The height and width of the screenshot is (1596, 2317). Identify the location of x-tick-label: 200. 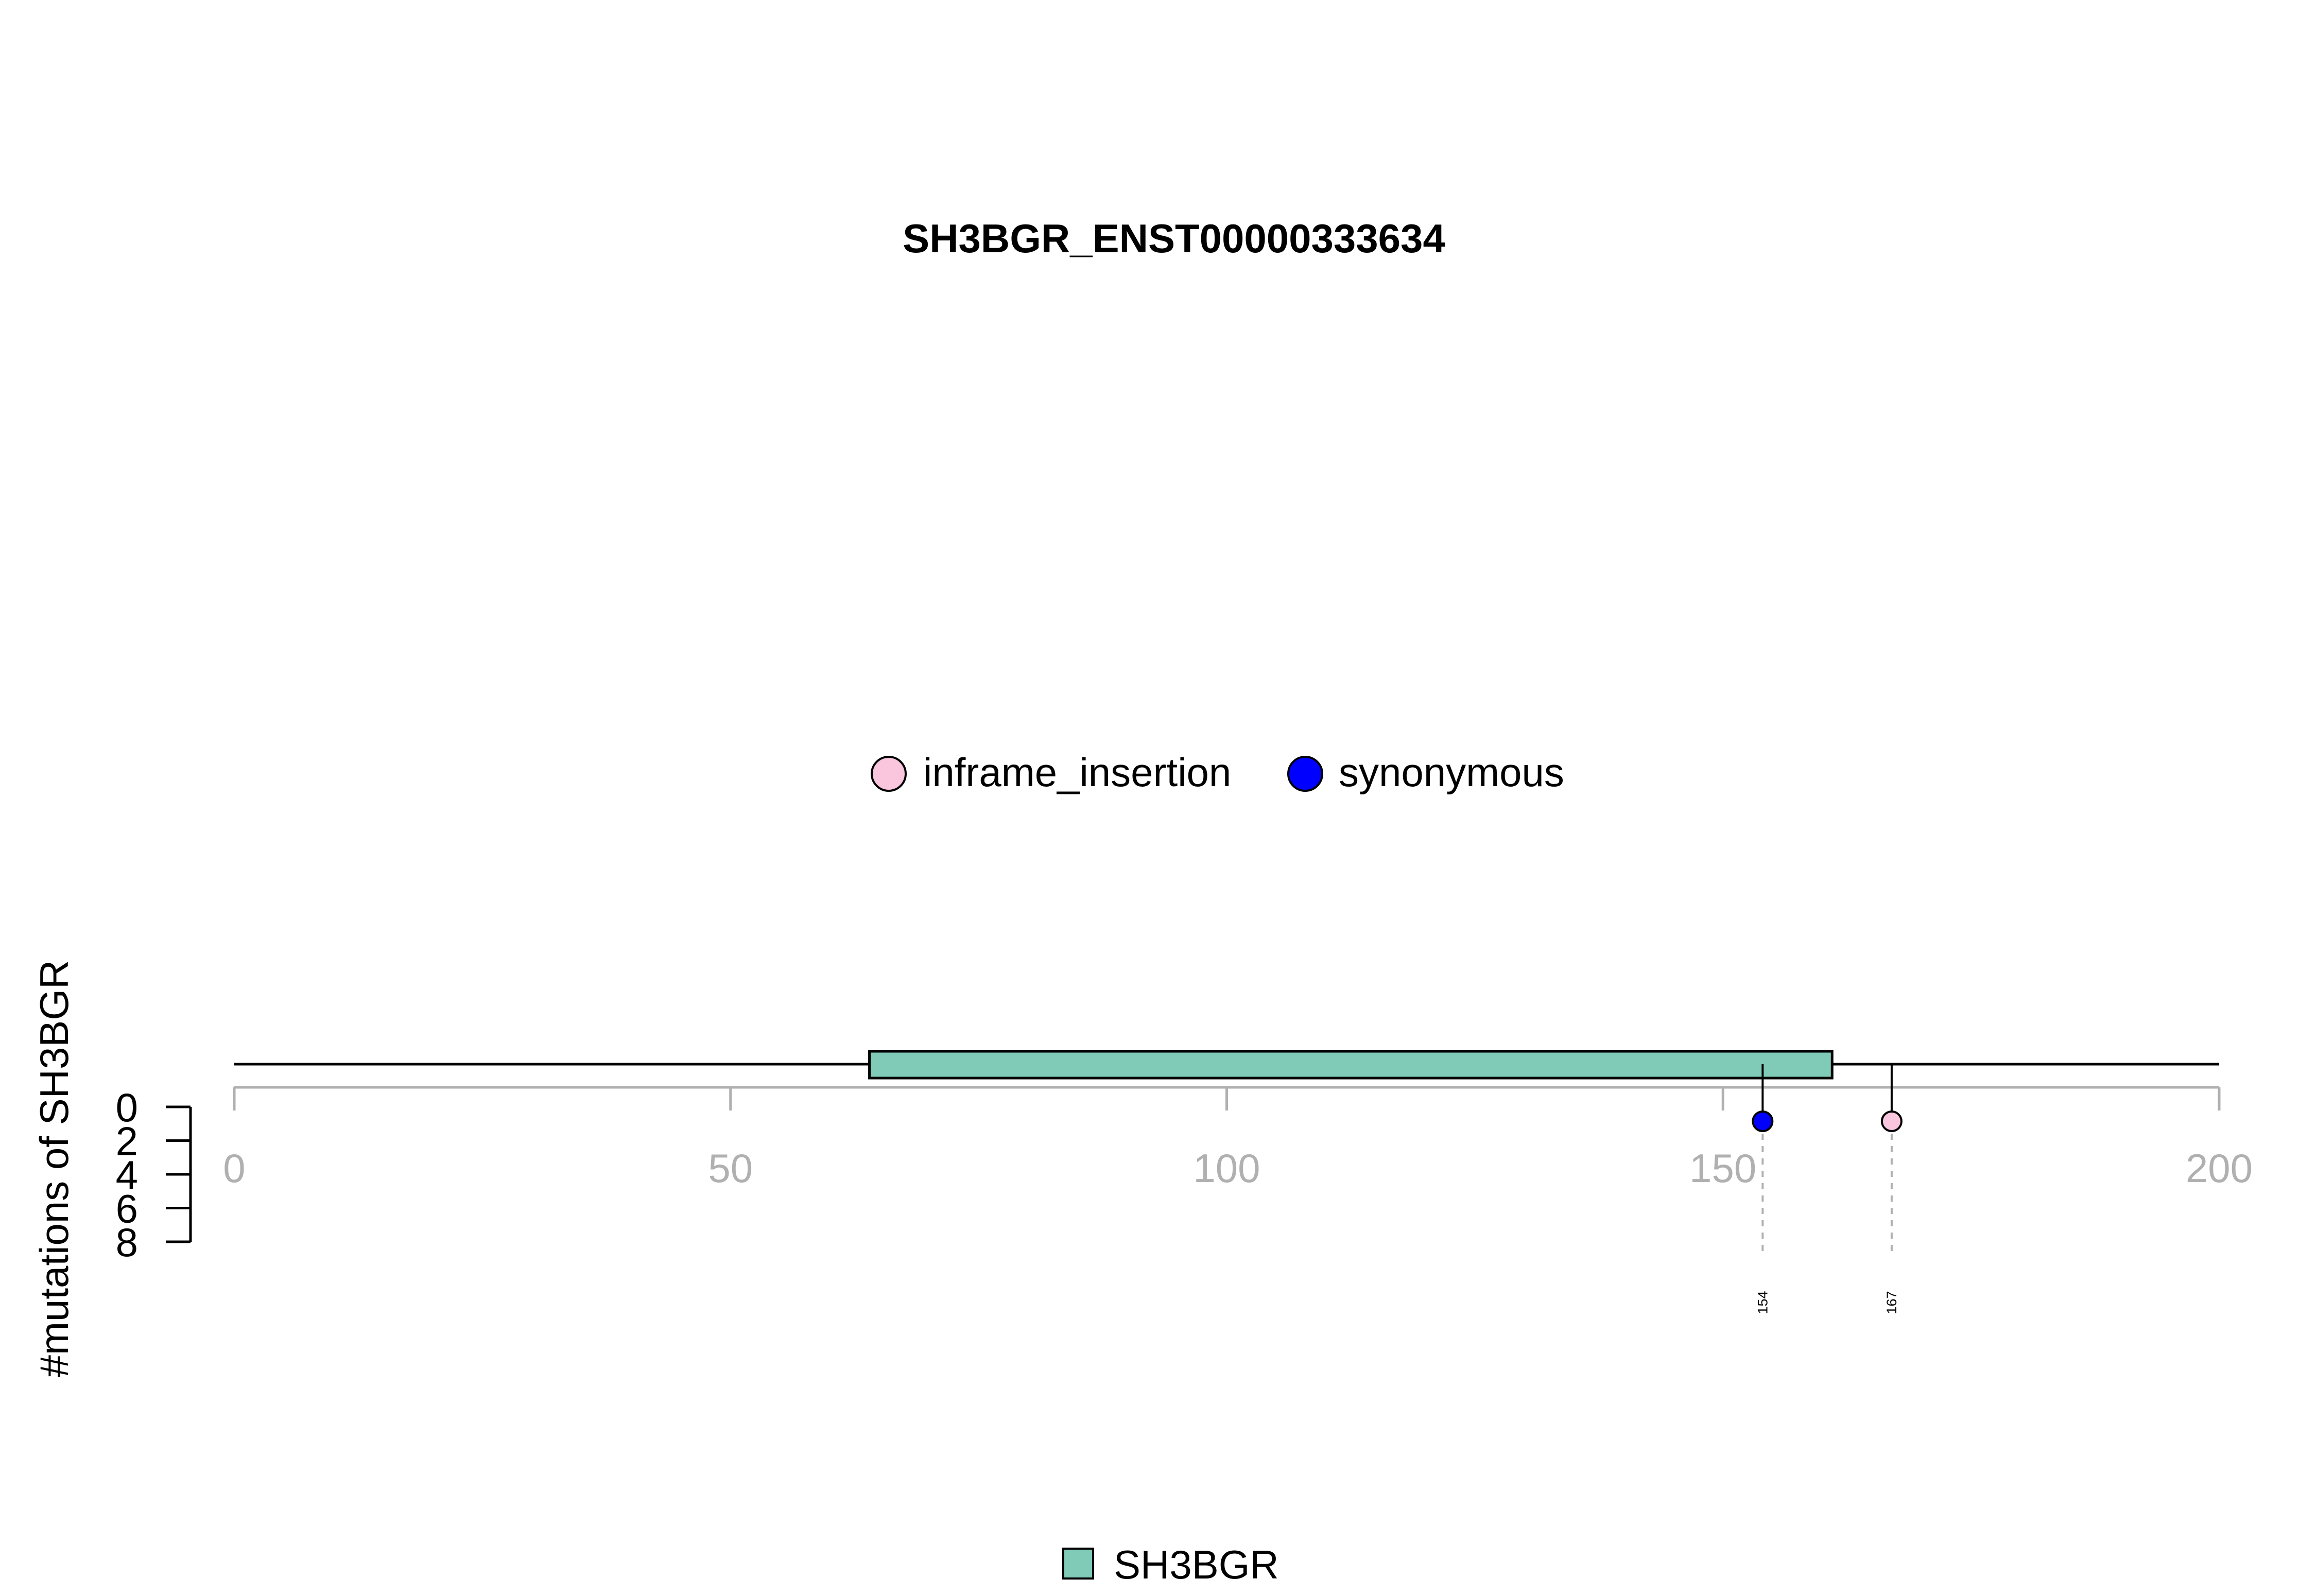
(2219, 1168).